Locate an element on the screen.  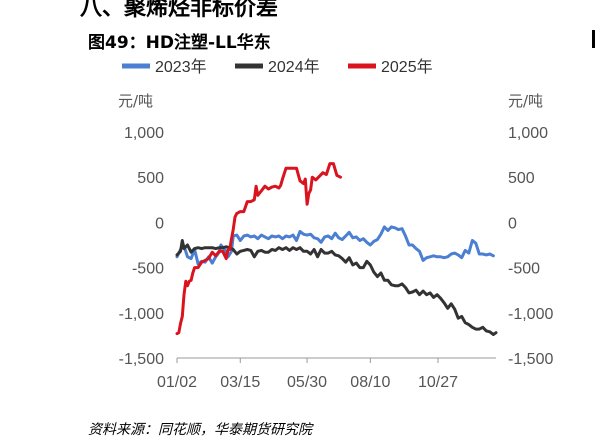
right-y-tick-label: -1,500 is located at coordinates (530, 359).